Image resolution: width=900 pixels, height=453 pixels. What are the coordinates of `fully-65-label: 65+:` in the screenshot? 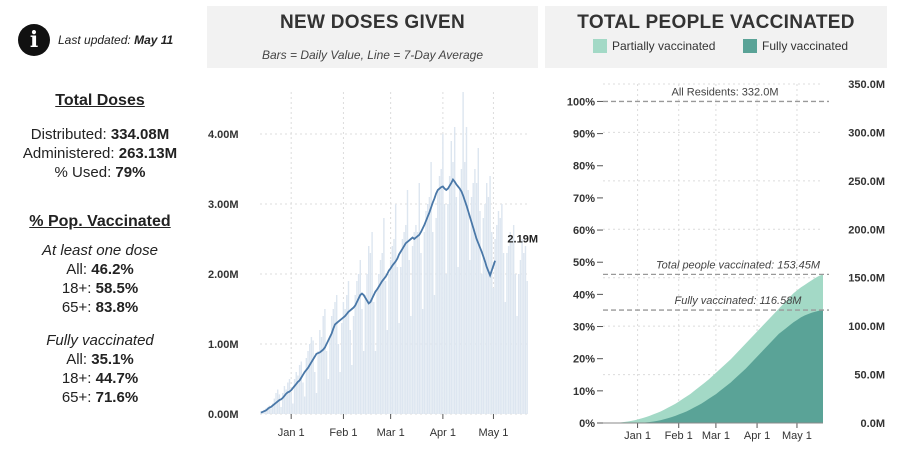 It's located at (76, 397).